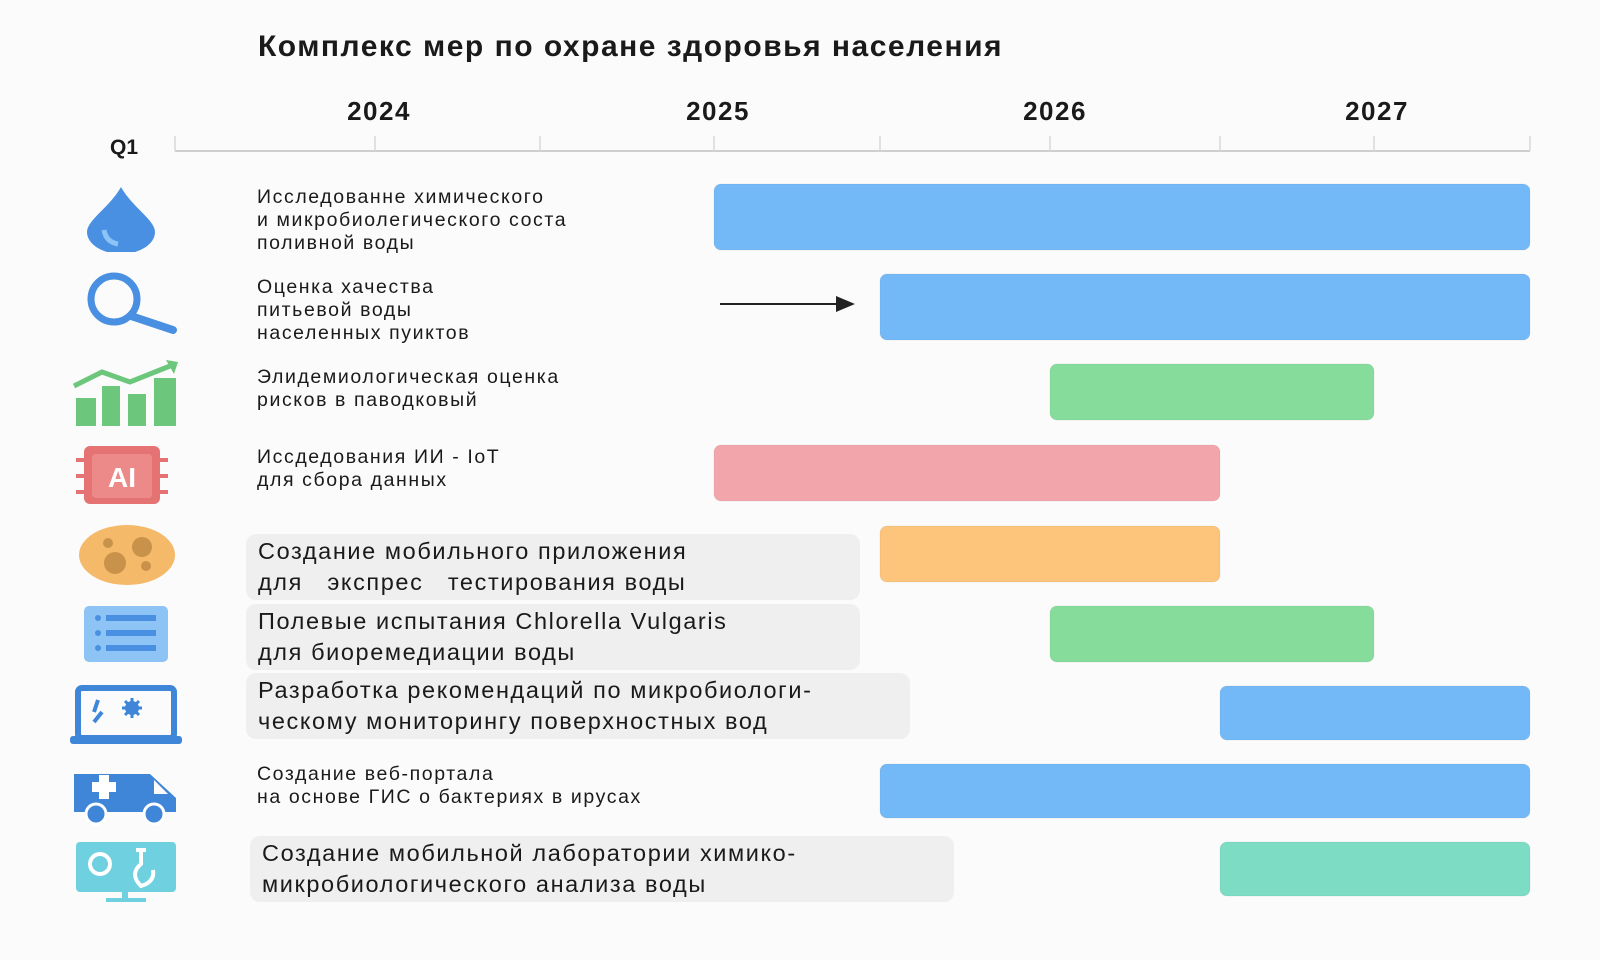 Image resolution: width=1600 pixels, height=960 pixels. What do you see at coordinates (718, 111) in the screenshot?
I see `year-label: 2025` at bounding box center [718, 111].